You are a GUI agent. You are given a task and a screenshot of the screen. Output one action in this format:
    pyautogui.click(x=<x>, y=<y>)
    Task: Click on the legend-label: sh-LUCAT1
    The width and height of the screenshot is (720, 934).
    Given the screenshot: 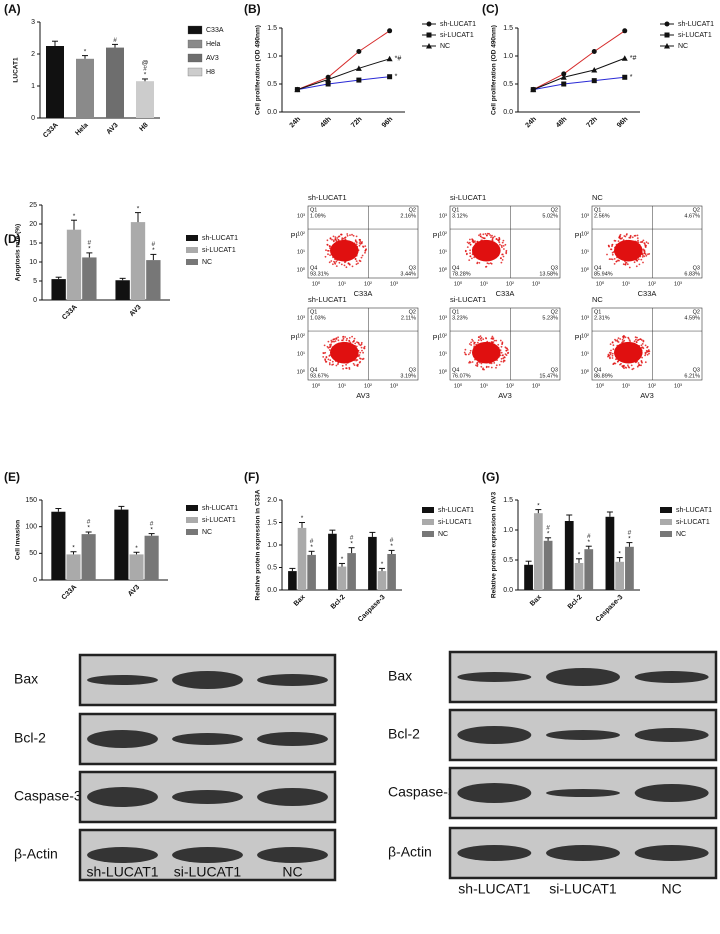 What is the action you would take?
    pyautogui.click(x=694, y=510)
    